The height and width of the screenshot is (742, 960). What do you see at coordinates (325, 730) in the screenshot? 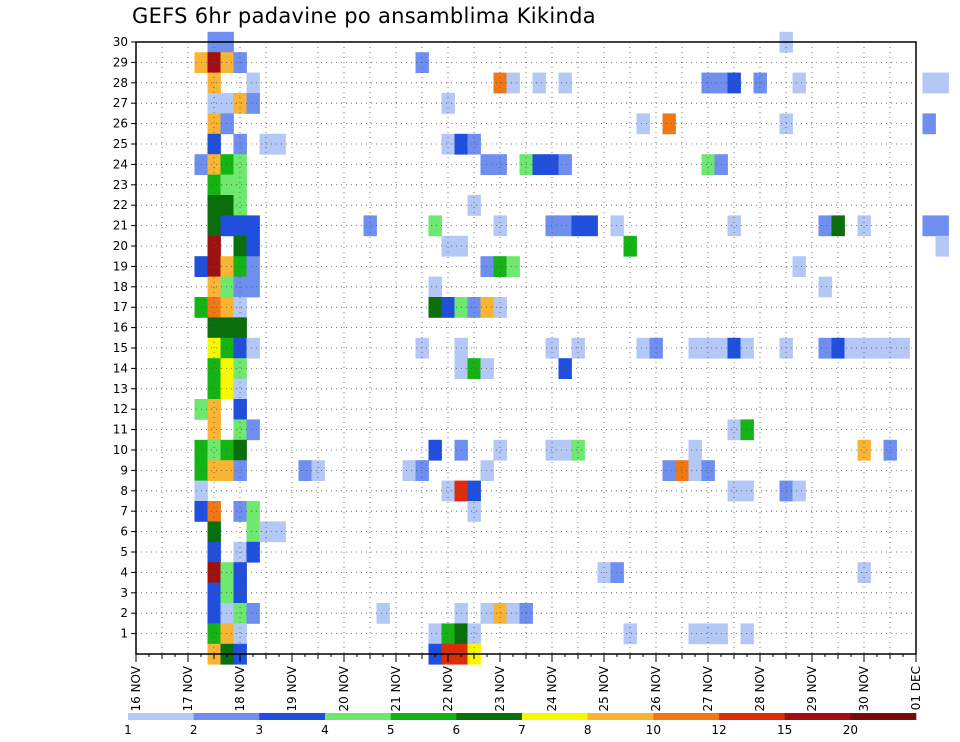
I see `legend-label: 4` at bounding box center [325, 730].